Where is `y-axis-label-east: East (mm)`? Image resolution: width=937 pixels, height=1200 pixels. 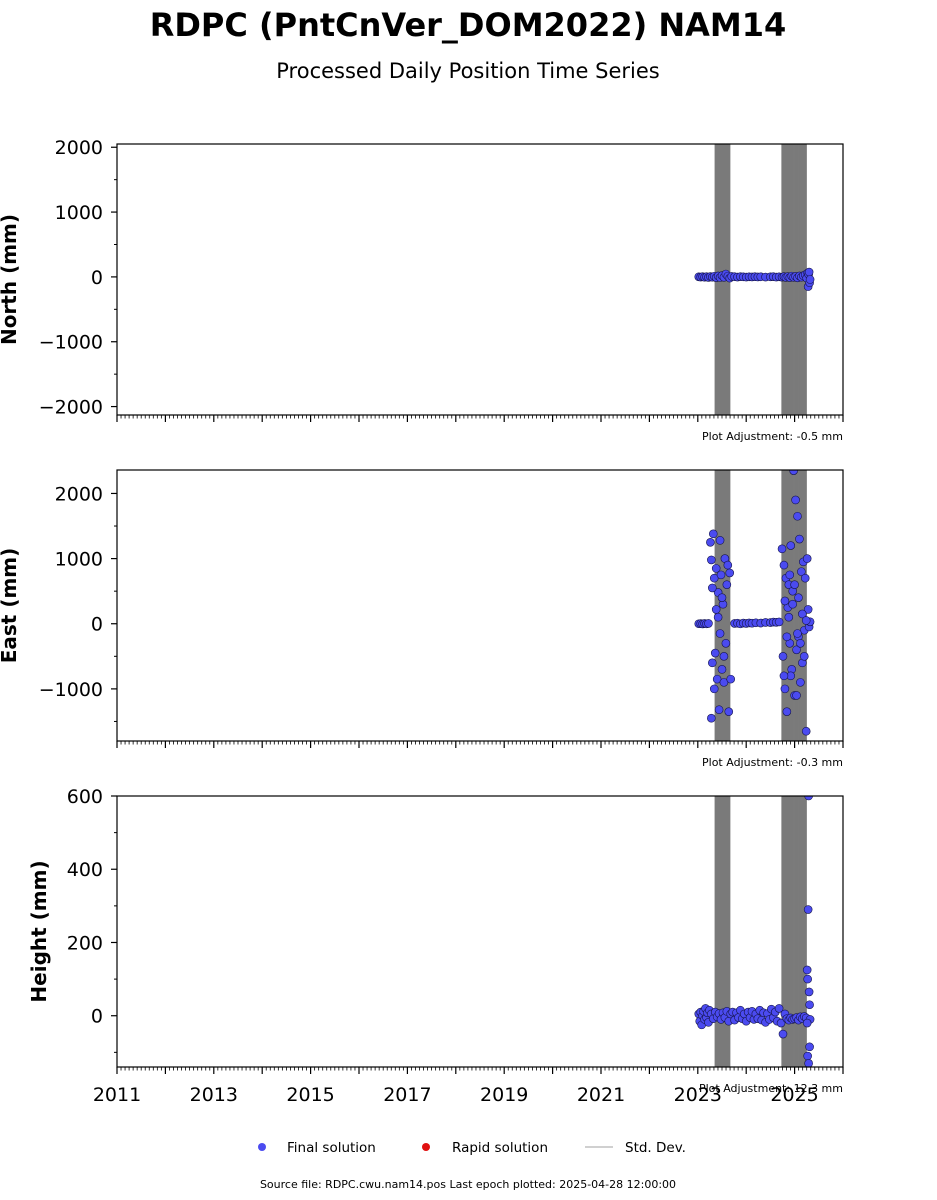
y-axis-label-east: East (mm) is located at coordinates (10, 606).